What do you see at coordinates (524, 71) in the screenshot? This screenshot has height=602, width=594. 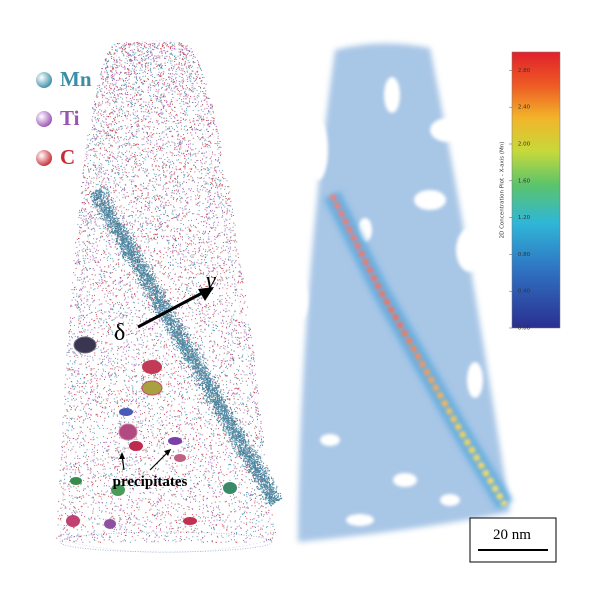 I see `colorbar-tick-label: 2.80` at bounding box center [524, 71].